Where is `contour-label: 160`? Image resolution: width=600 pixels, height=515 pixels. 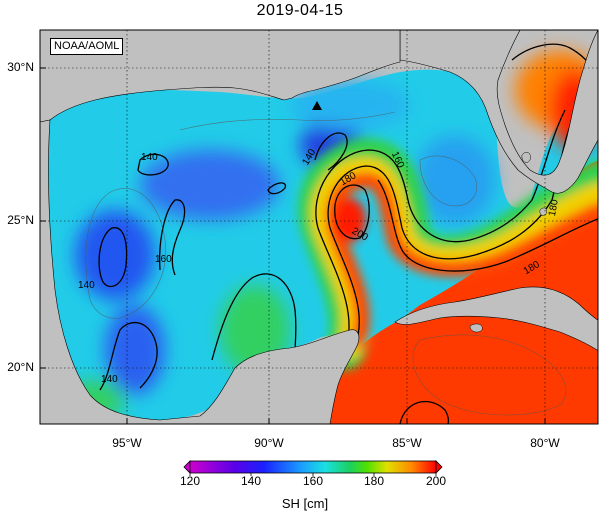 contour-label: 160 is located at coordinates (163, 259).